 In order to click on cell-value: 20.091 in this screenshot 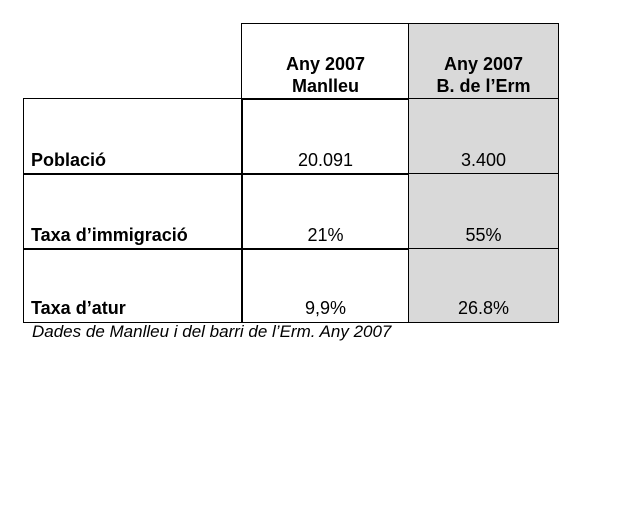, I will do `click(325, 136)`.